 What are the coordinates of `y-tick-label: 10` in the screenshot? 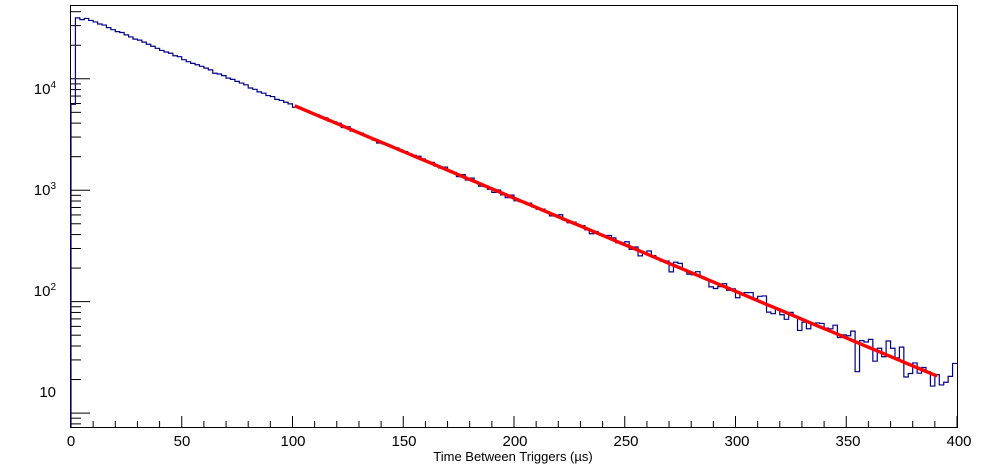 It's located at (33, 392).